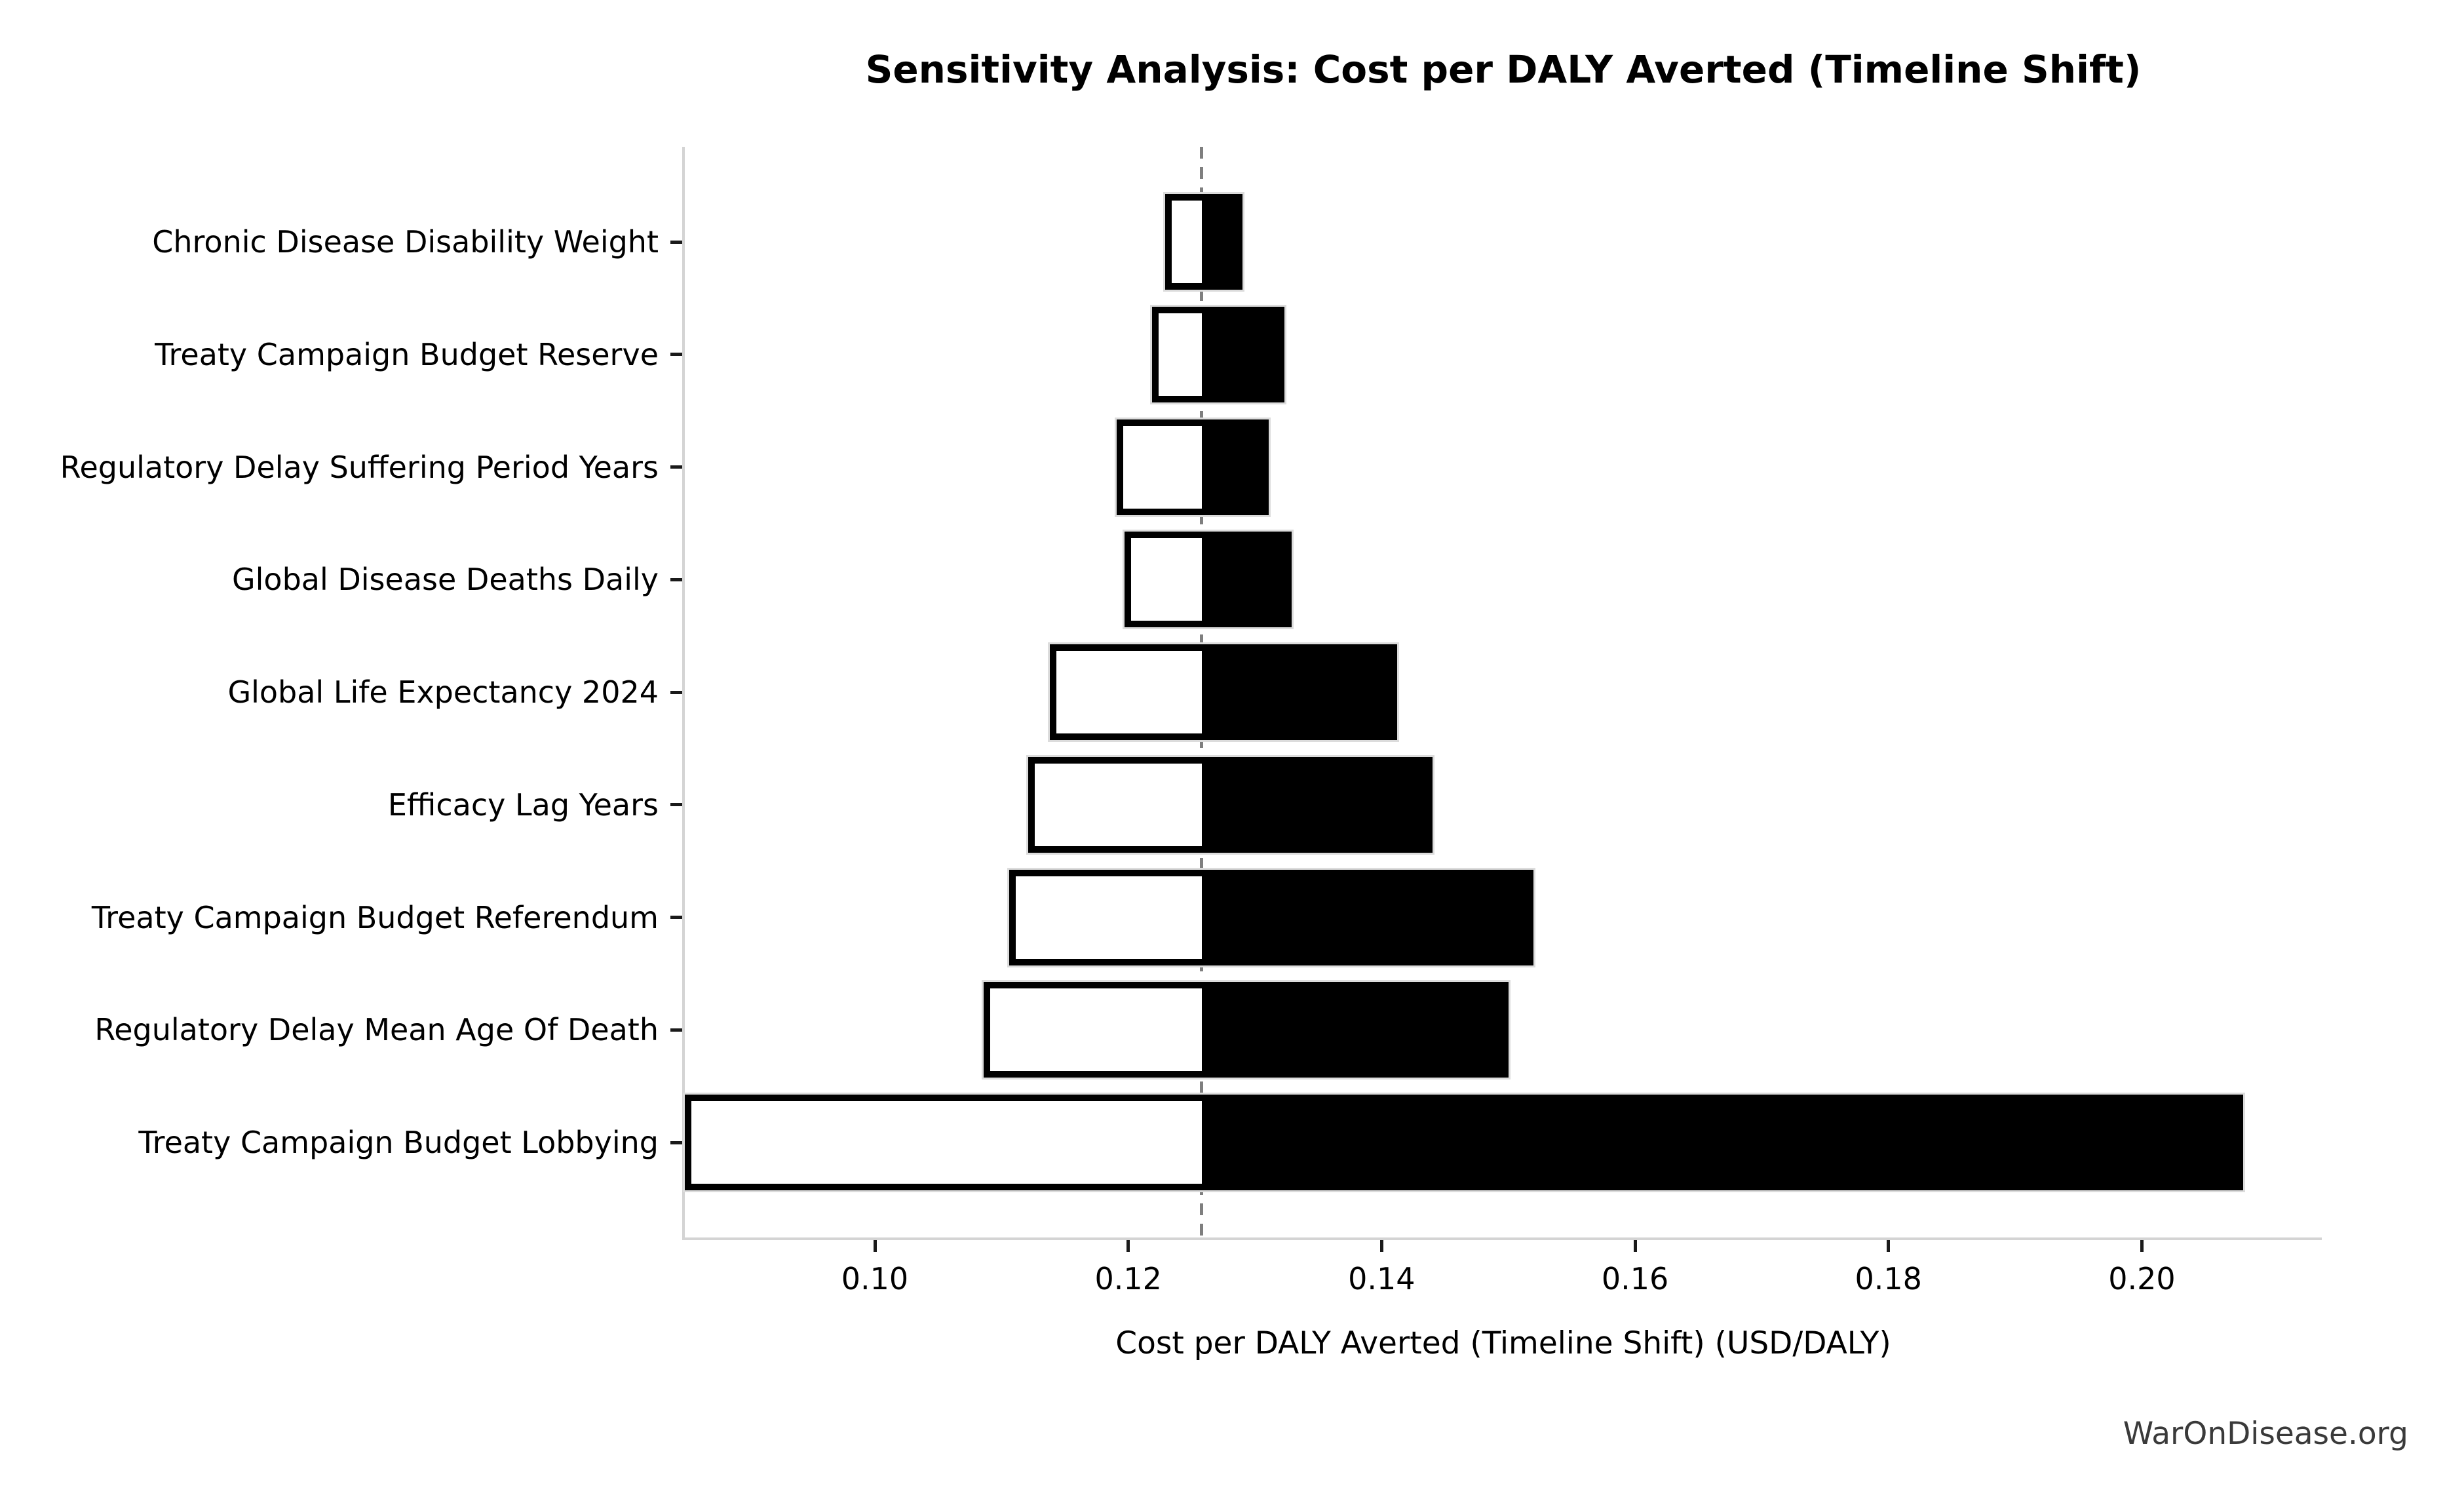 The width and height of the screenshot is (2464, 1499). I want to click on x-tick-label: 0.18, so click(1888, 1278).